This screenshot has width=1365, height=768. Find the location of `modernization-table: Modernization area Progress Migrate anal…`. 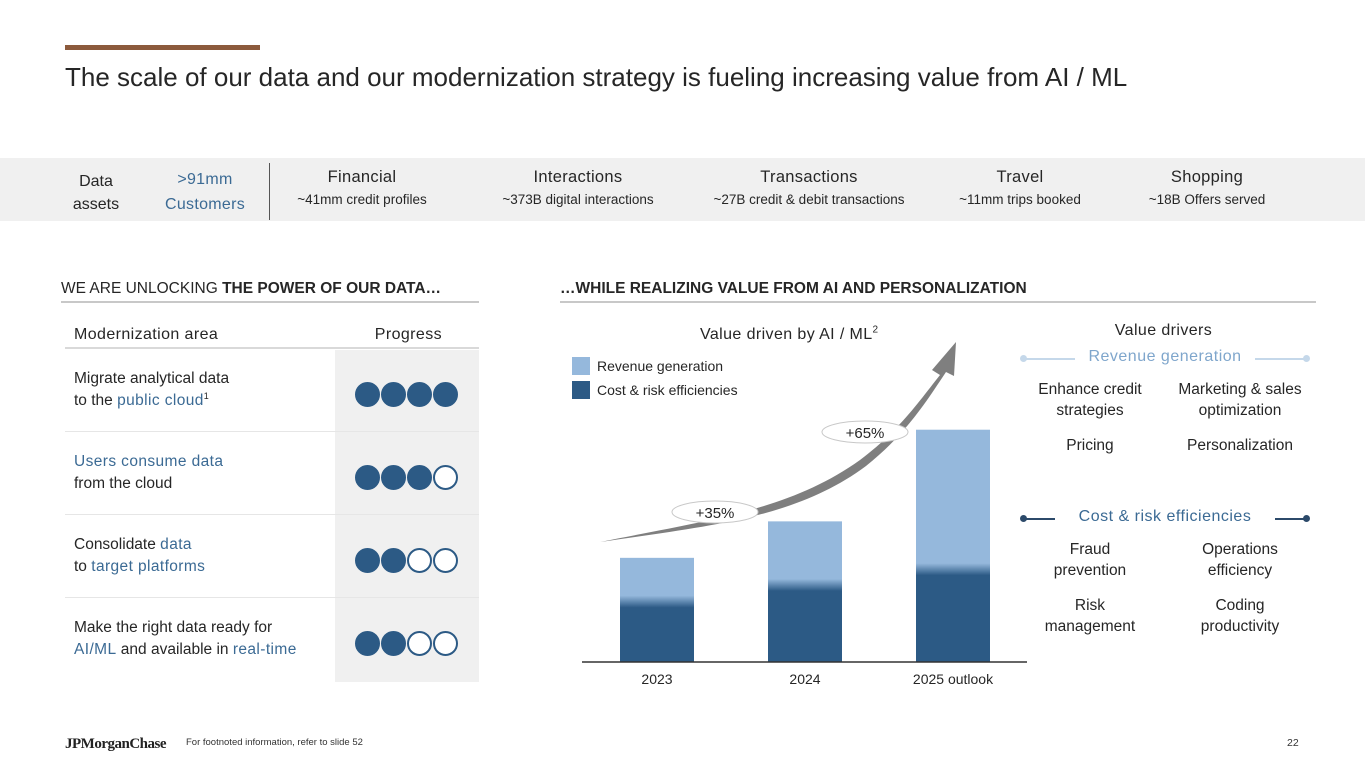

modernization-table: Modernization area Progress Migrate anal… is located at coordinates (272, 501).